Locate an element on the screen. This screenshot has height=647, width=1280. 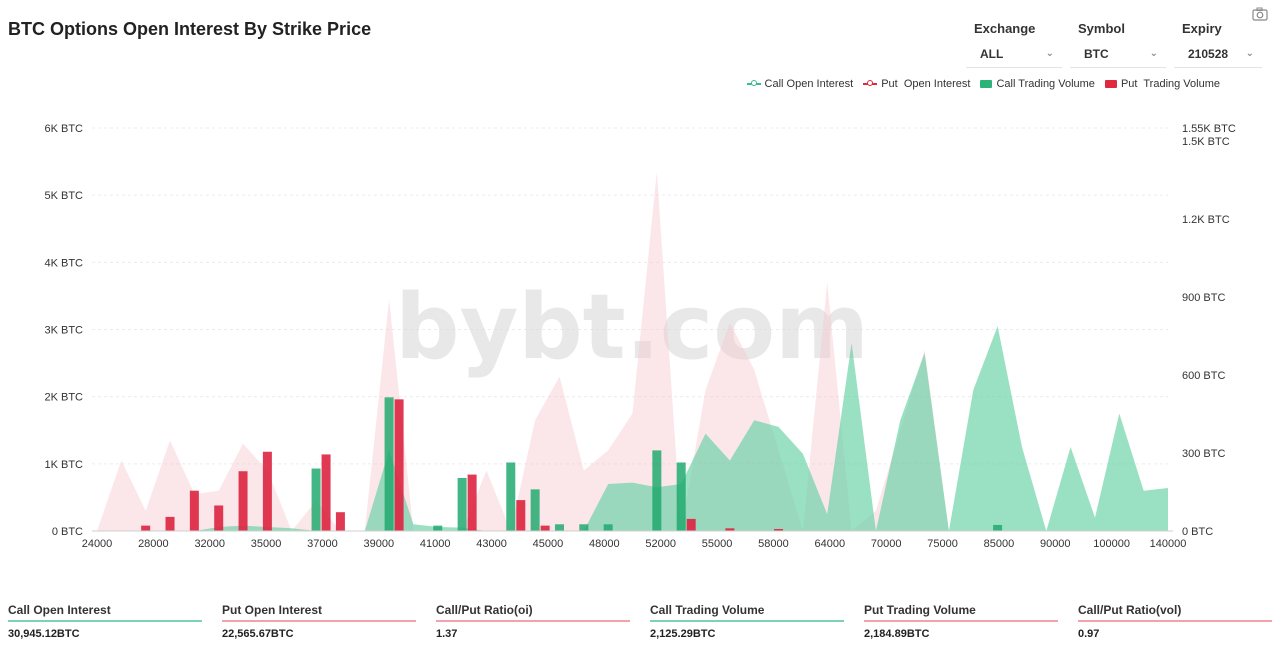
stat-label: Call Trading Volume is located at coordinates (707, 610).